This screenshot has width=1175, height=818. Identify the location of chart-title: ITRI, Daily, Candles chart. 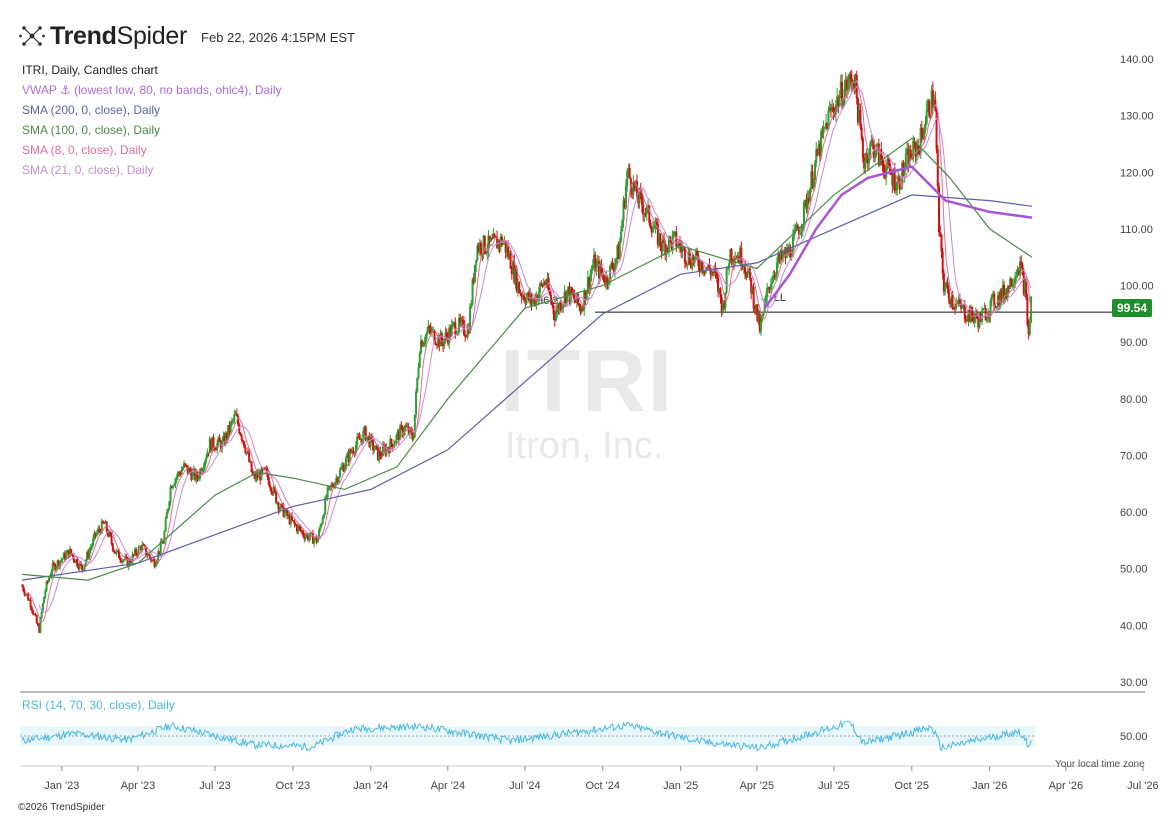
(90, 70).